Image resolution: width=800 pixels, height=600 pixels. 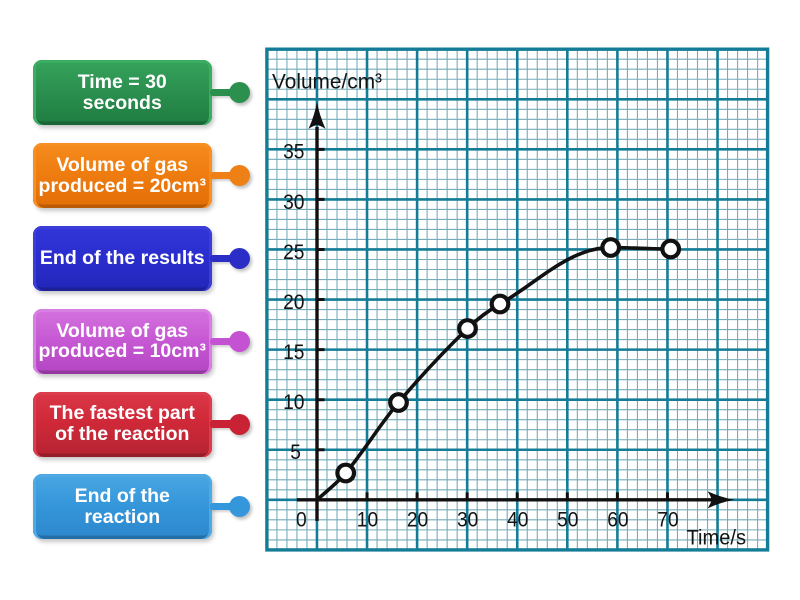 I want to click on svg-text: 35, so click(x=293, y=152).